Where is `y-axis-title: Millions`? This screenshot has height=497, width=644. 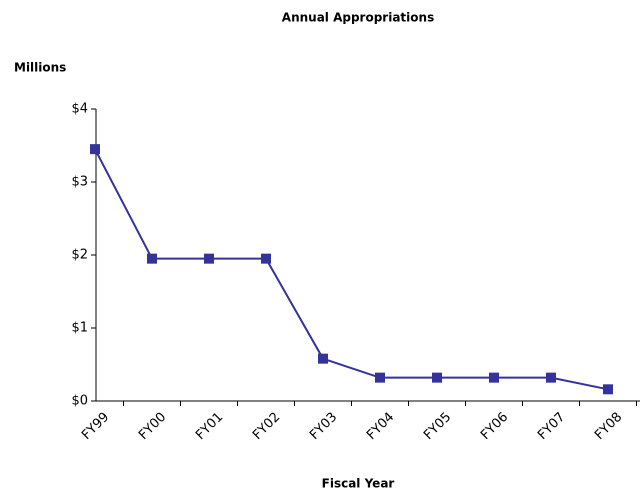 y-axis-title: Millions is located at coordinates (40, 68).